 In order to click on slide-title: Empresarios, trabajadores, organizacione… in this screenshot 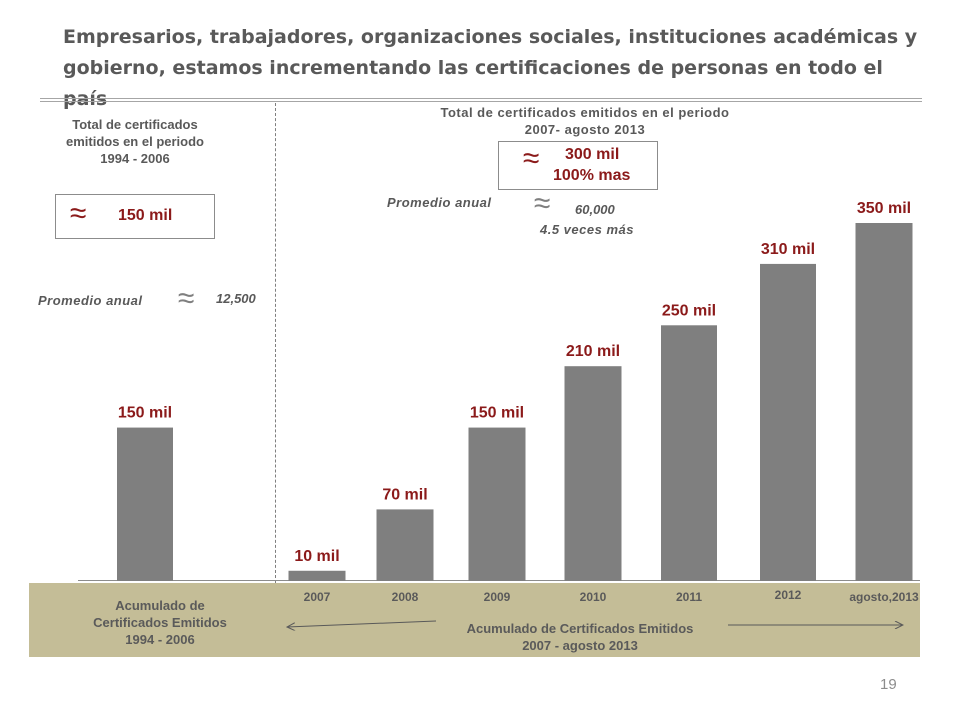, I will do `click(490, 68)`.